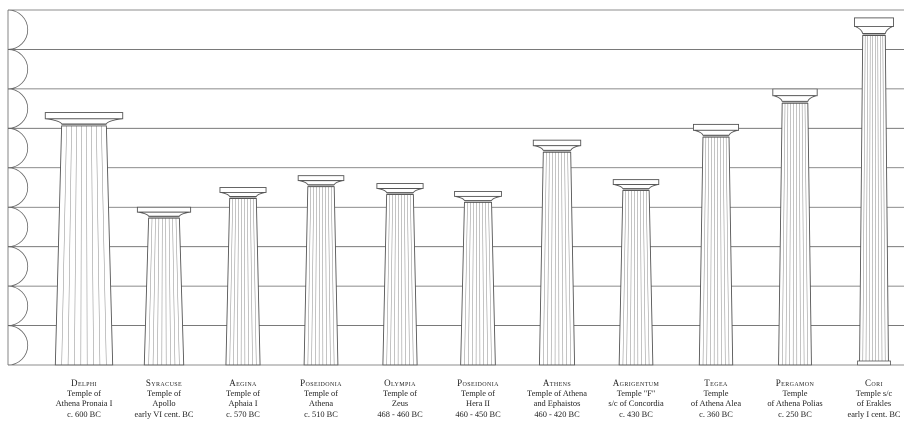 Image resolution: width=905 pixels, height=424 pixels. I want to click on column-base, so click(874, 363).